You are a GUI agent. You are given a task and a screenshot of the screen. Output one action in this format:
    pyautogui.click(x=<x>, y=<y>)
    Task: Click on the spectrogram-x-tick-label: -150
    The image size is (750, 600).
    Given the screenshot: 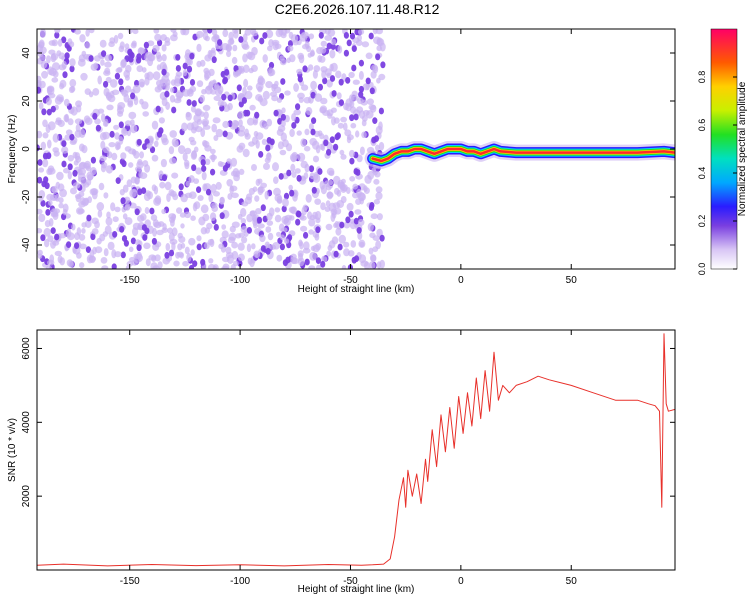 What is the action you would take?
    pyautogui.click(x=130, y=280)
    